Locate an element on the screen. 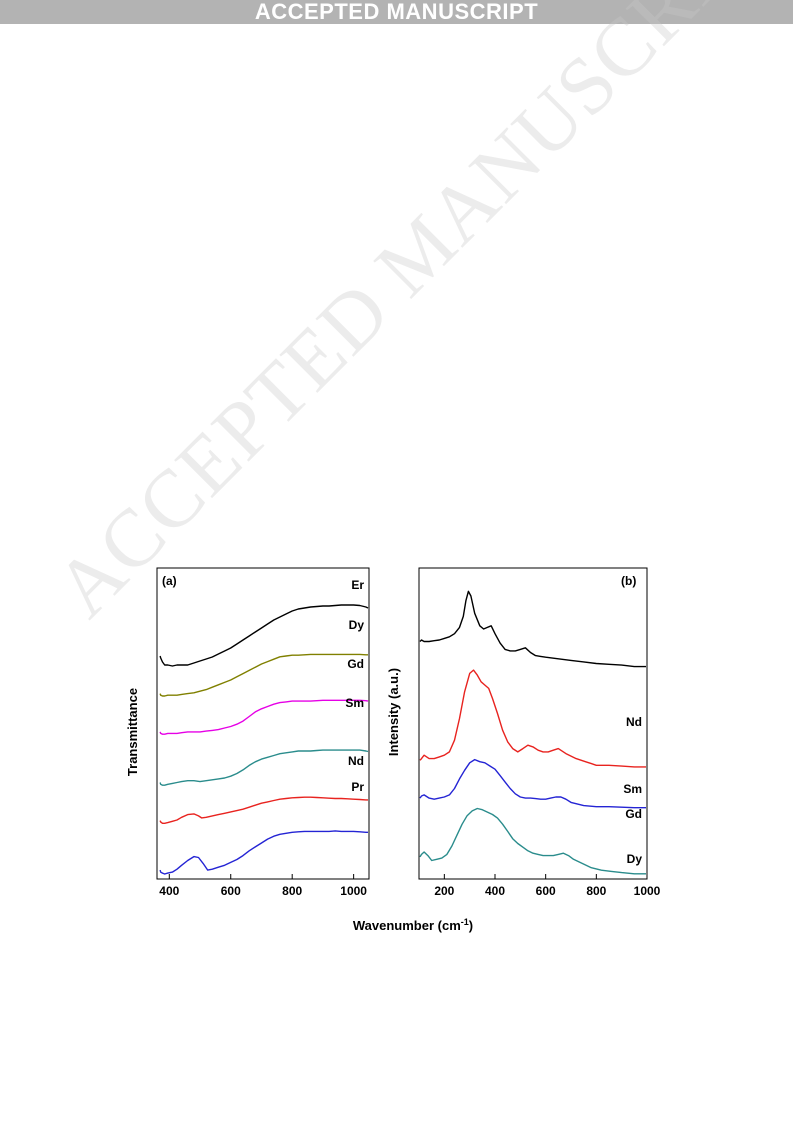  panel-b-xtick-label: 800 is located at coordinates (596, 891).